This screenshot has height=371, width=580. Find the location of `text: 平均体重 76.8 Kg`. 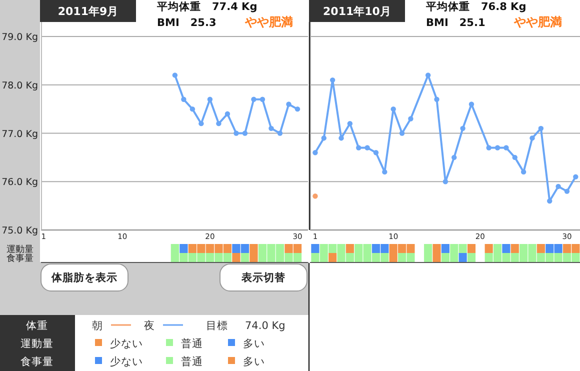

text: 平均体重 76.8 Kg is located at coordinates (475, 6).